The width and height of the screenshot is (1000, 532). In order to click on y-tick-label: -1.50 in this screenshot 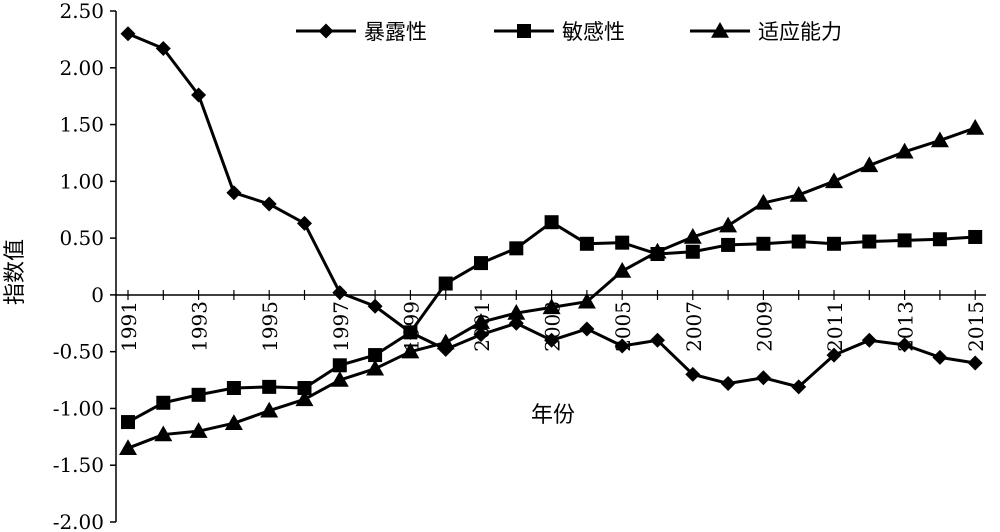, I will do `click(78, 465)`.